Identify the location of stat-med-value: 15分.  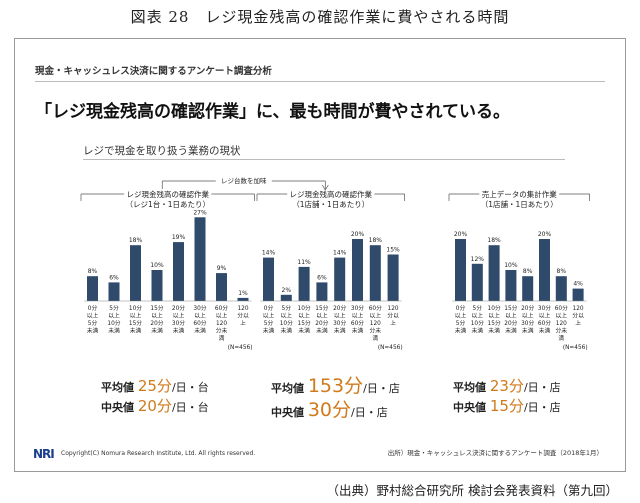
(506, 406).